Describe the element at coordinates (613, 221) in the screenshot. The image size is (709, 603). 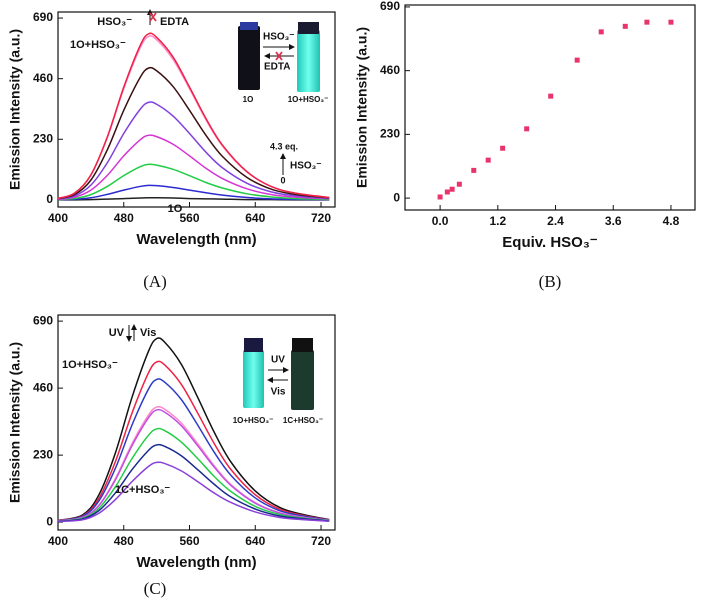
I see `x-tick-label: 3.6` at that location.